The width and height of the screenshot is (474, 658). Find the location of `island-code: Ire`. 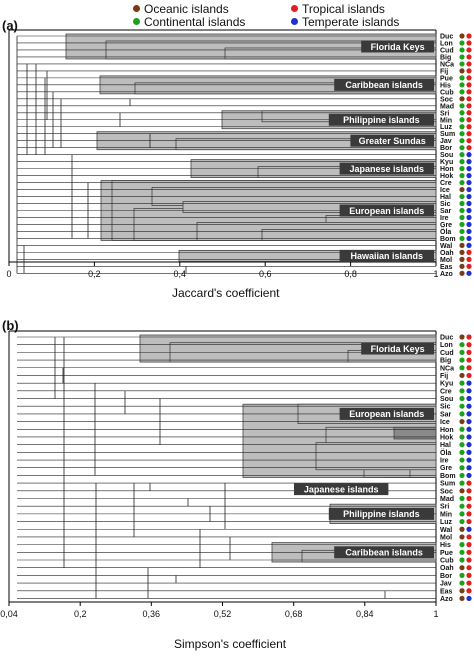

island-code: Ire is located at coordinates (444, 461).